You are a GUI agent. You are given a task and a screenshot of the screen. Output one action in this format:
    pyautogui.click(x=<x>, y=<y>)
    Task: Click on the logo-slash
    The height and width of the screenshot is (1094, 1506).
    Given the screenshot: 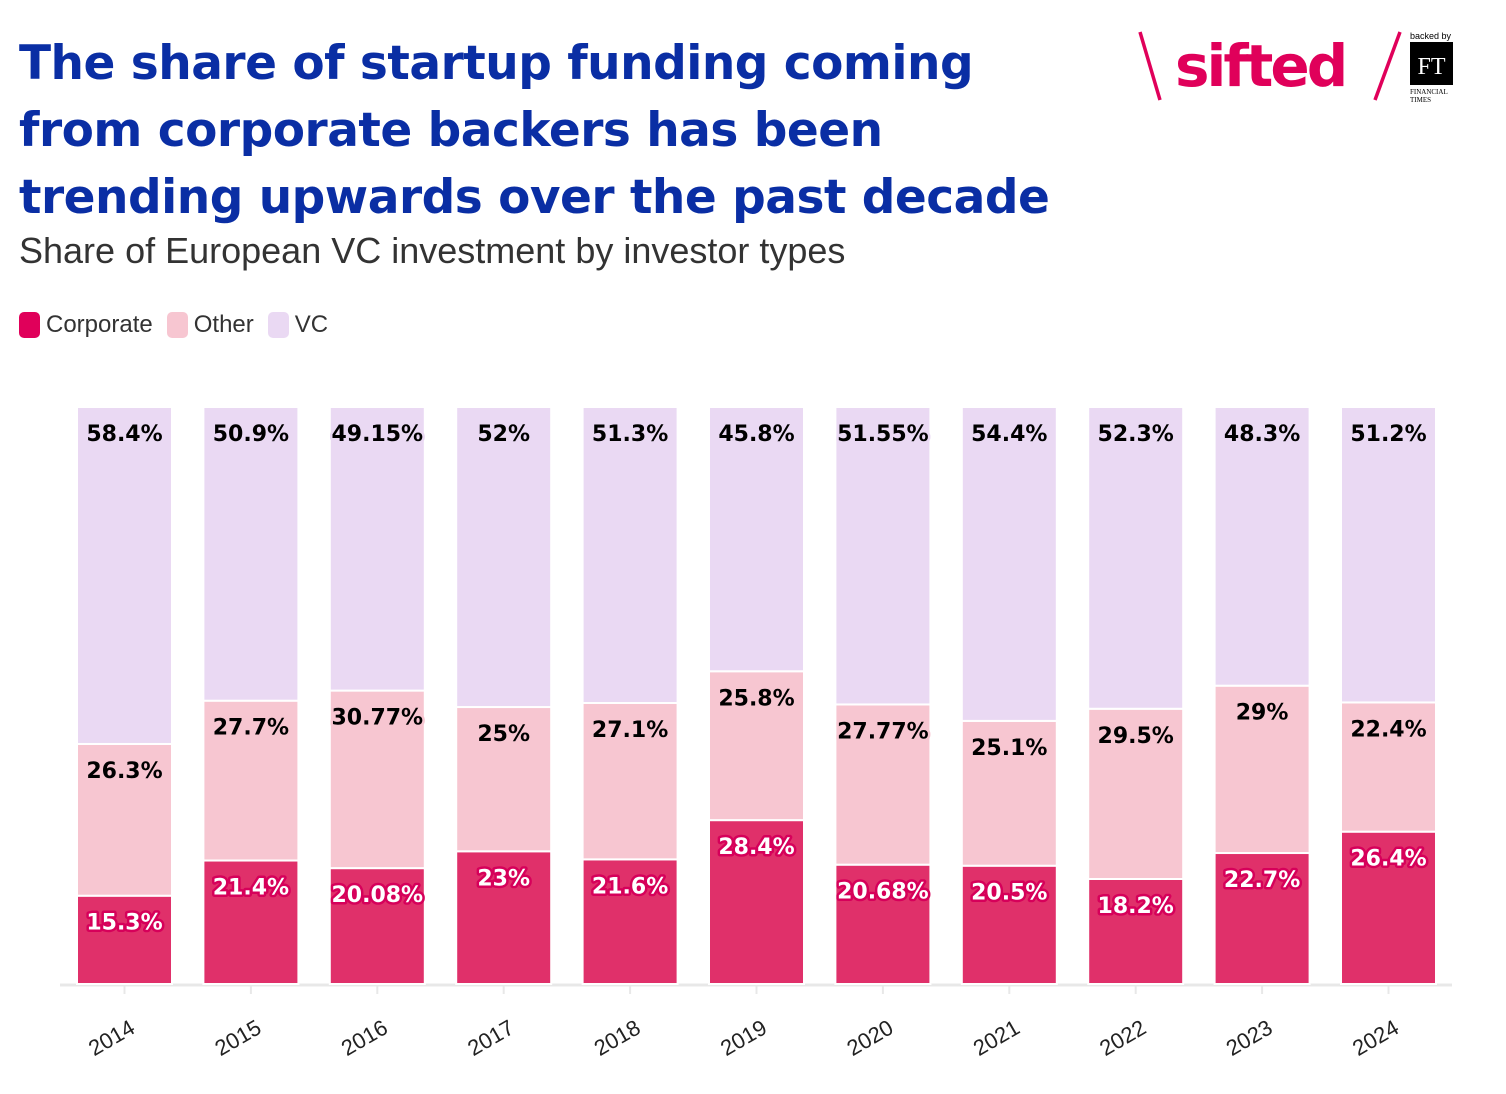 What is the action you would take?
    pyautogui.click(x=1387, y=66)
    